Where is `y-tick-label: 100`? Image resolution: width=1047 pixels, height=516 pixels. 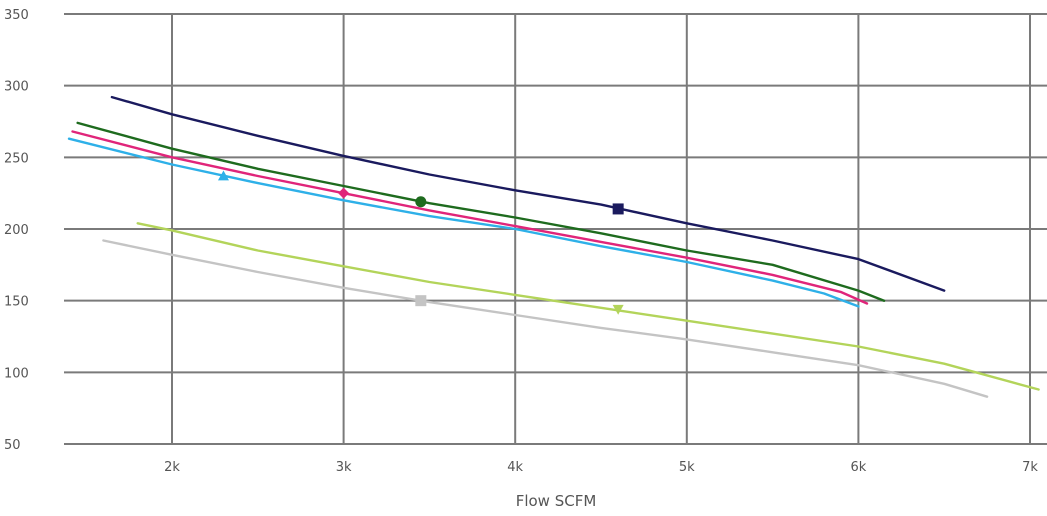 y-tick-label: 100 is located at coordinates (16, 373).